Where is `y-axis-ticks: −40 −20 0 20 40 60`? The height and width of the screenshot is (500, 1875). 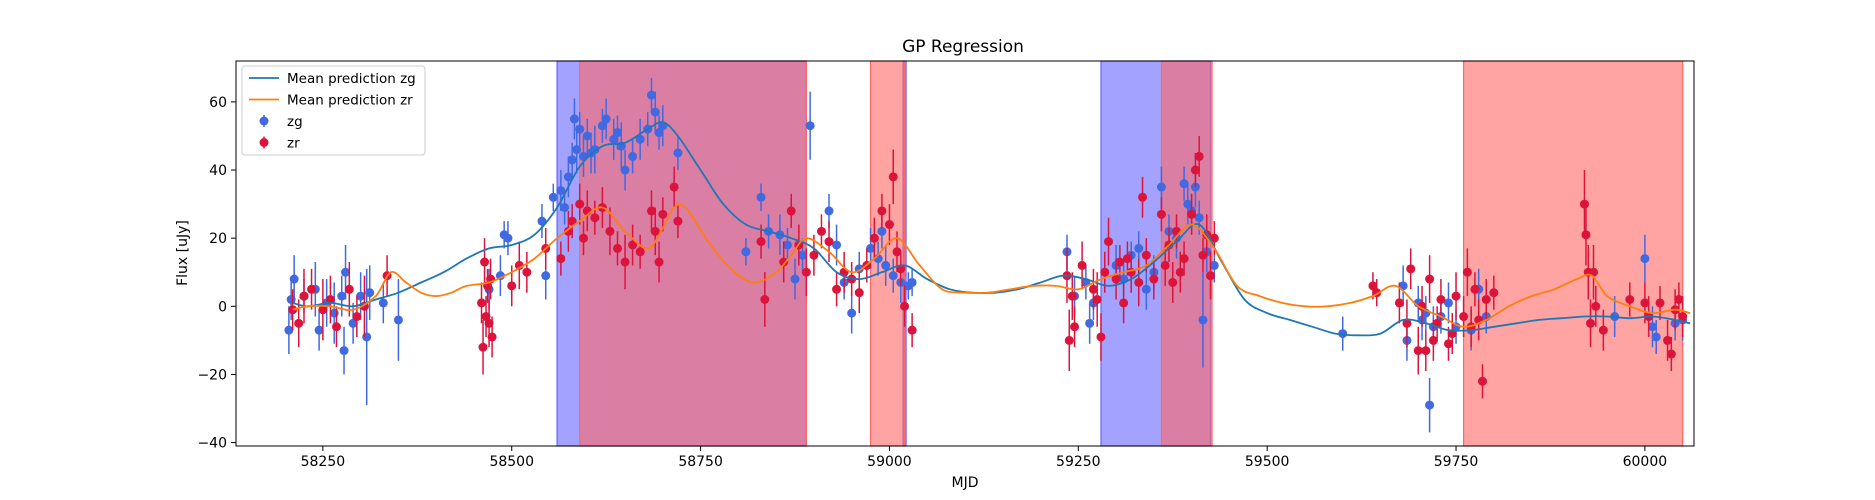 y-axis-ticks: −40 −20 0 20 40 60 is located at coordinates (216, 273).